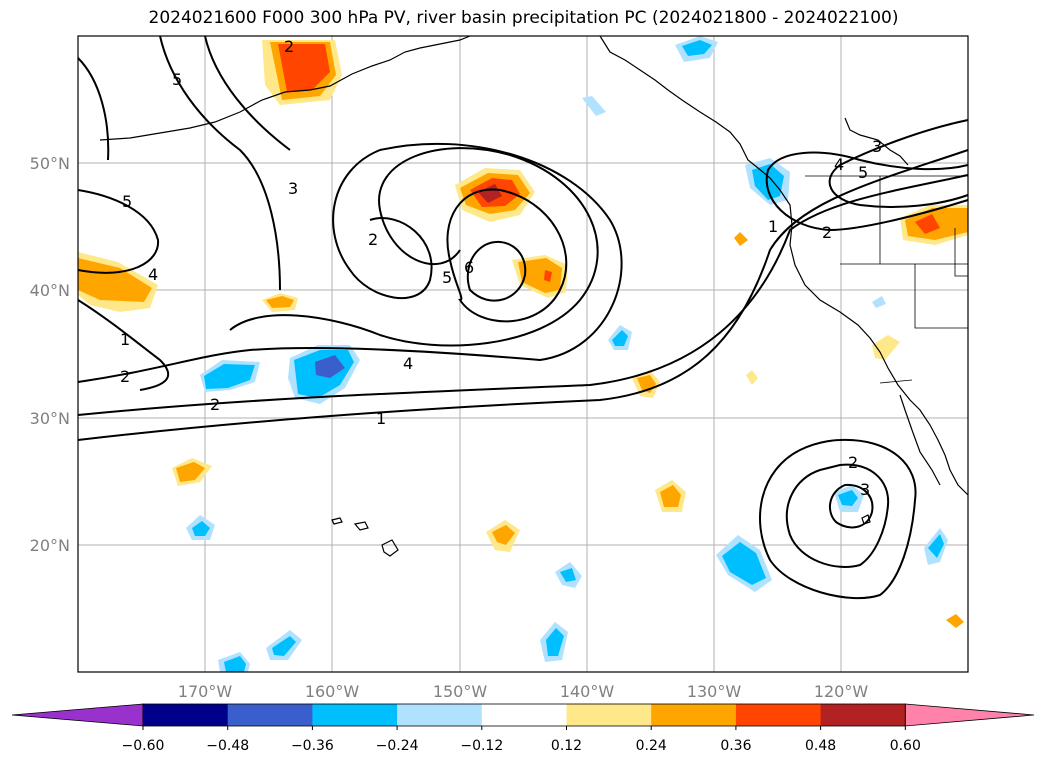 This screenshot has width=1047, height=765. Describe the element at coordinates (50, 354) in the screenshot. I see `latitude-labels: 50°N 40°N 30°N 20°N` at that location.